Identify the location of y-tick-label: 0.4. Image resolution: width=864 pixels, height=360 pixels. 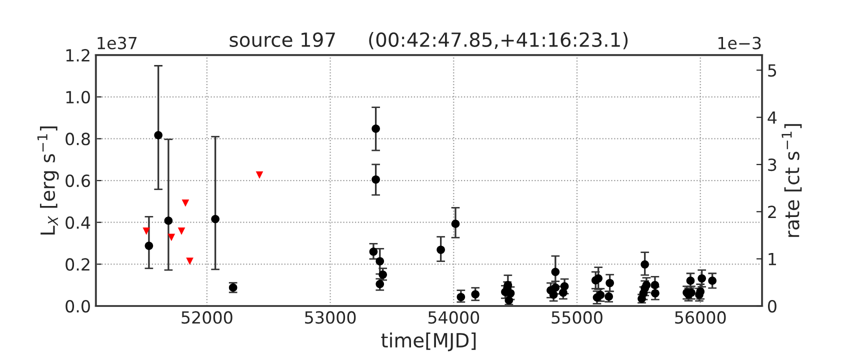
(78, 222).